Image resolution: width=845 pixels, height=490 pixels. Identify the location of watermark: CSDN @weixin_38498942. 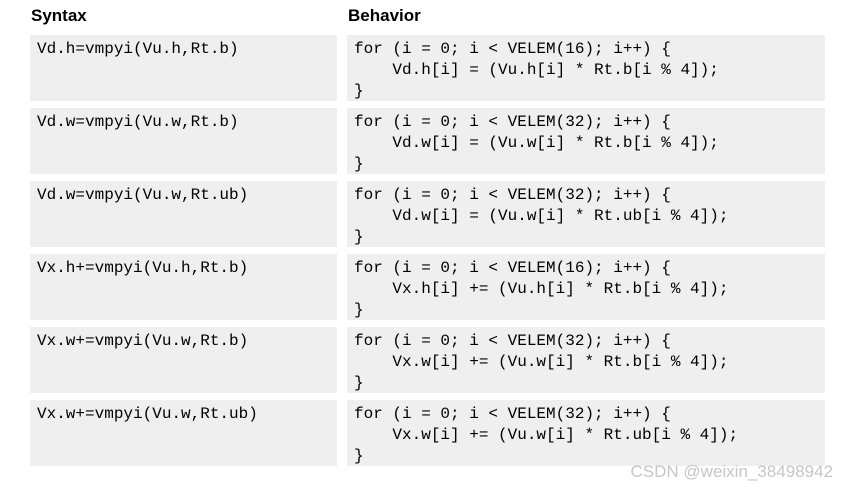
(731, 471).